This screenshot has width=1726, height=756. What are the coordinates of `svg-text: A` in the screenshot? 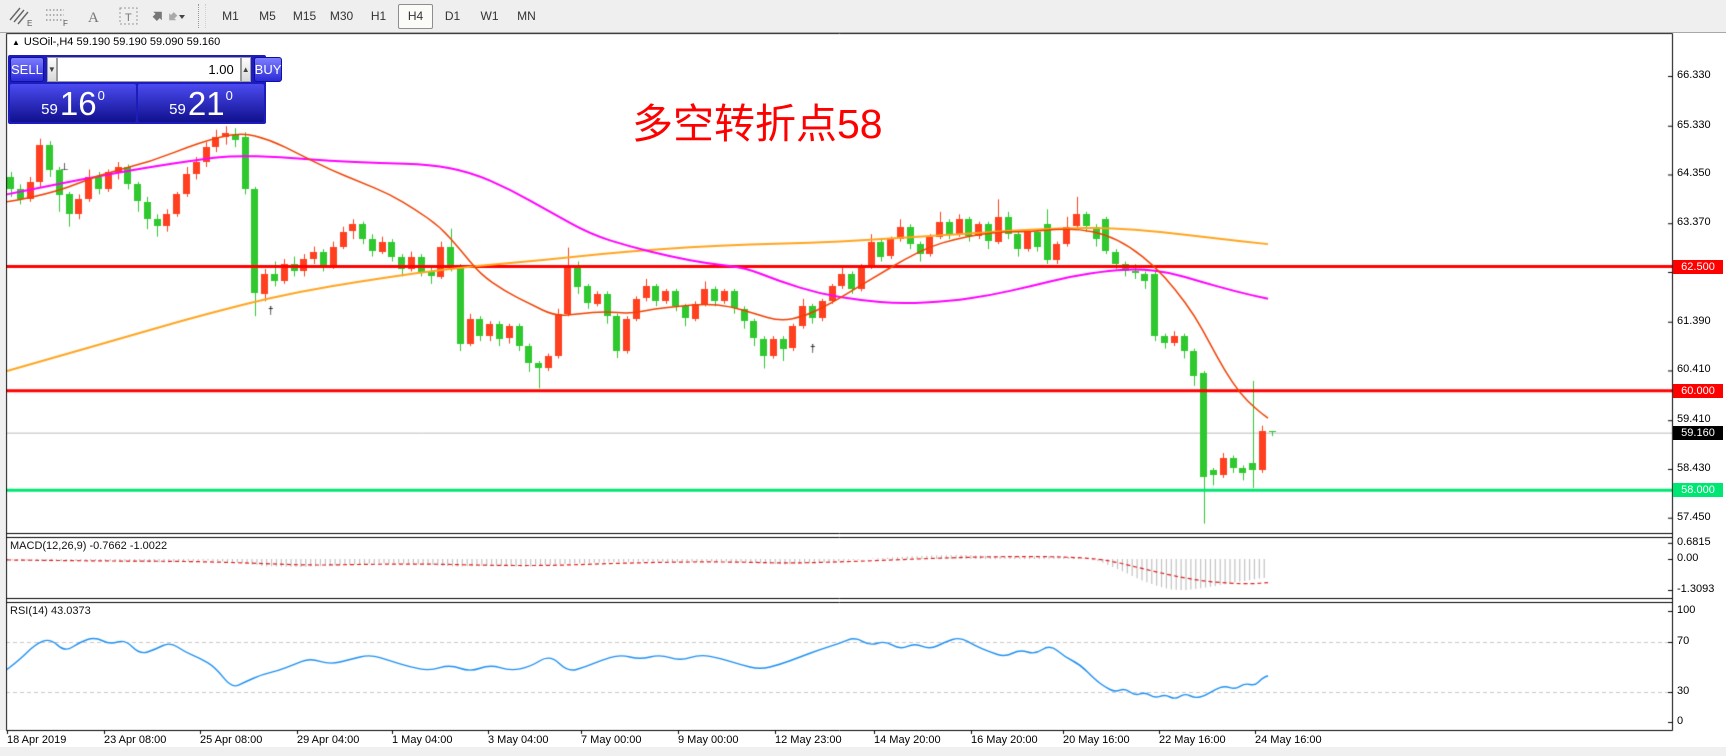 It's located at (93, 18).